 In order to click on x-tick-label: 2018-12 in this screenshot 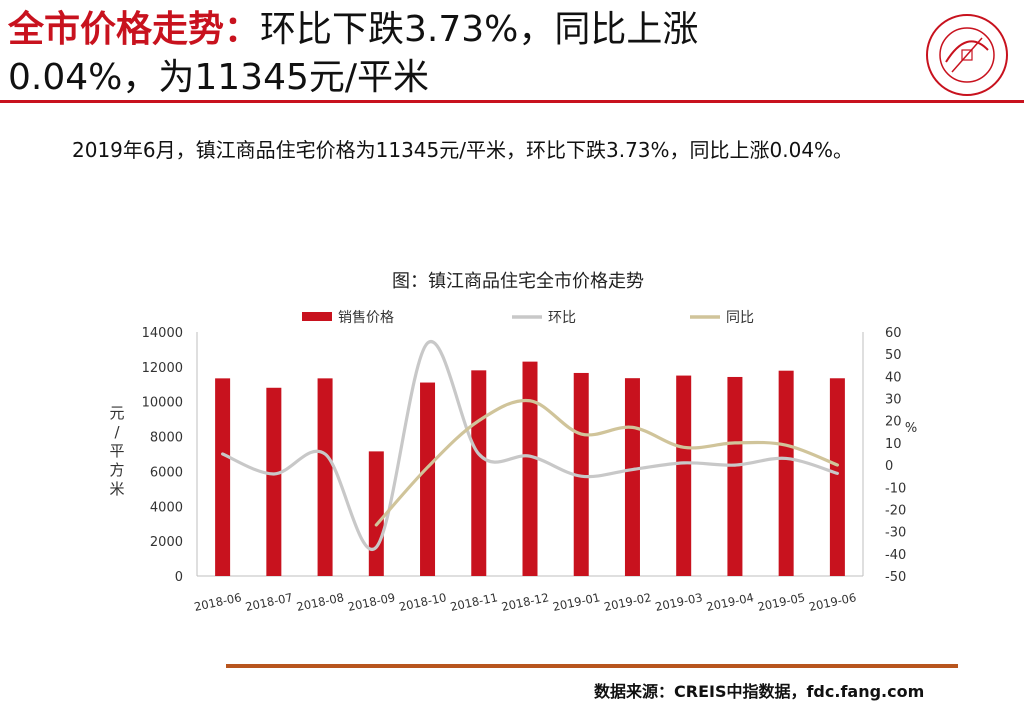, I will do `click(525, 602)`.